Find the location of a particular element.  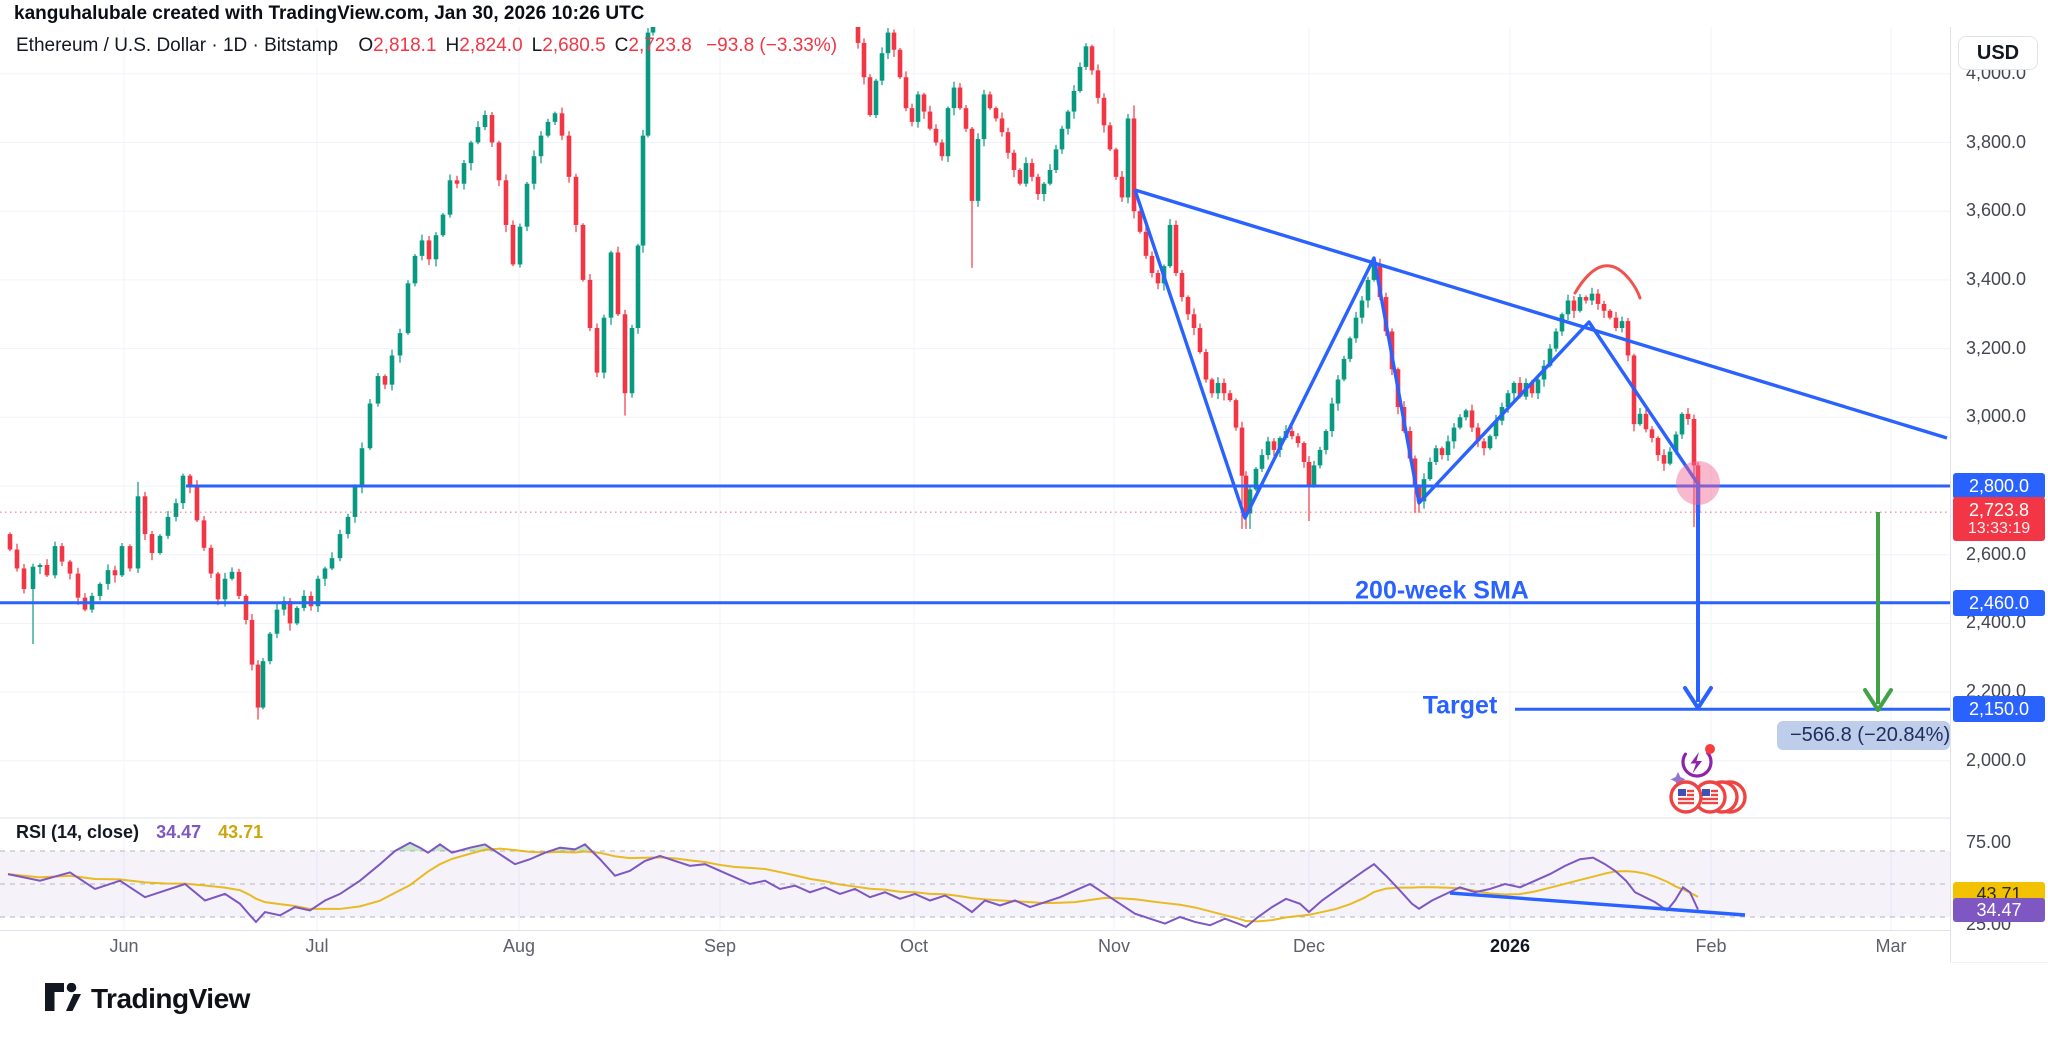

time-axis-label-2026: 2026 is located at coordinates (1510, 946).